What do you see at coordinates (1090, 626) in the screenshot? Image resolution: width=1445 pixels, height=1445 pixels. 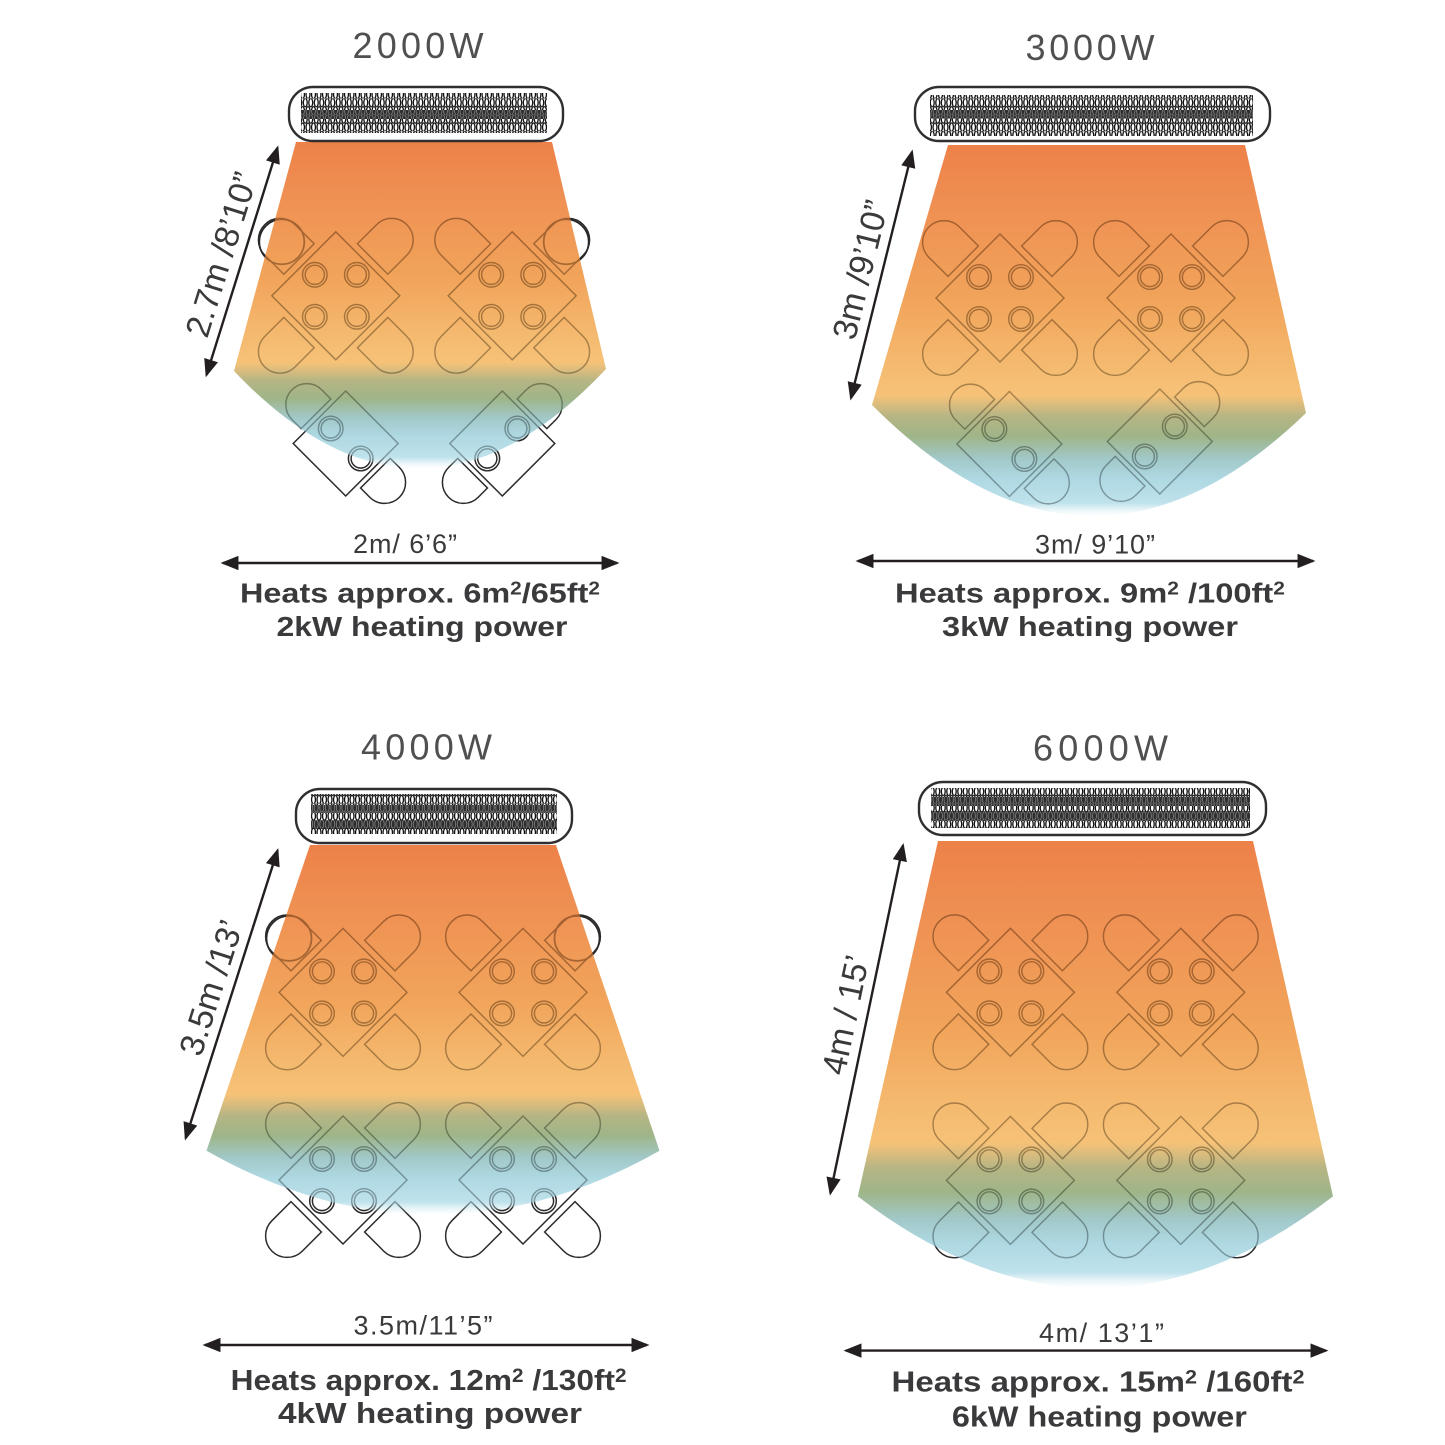 I see `svg-text: 3kW heating power` at bounding box center [1090, 626].